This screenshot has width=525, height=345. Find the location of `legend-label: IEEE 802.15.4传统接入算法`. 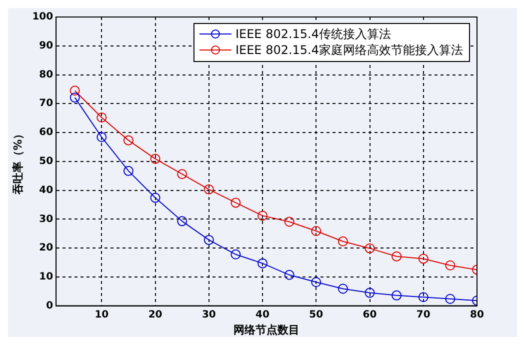

legend-label: IEEE 802.15.4传统接入算法 is located at coordinates (313, 34).